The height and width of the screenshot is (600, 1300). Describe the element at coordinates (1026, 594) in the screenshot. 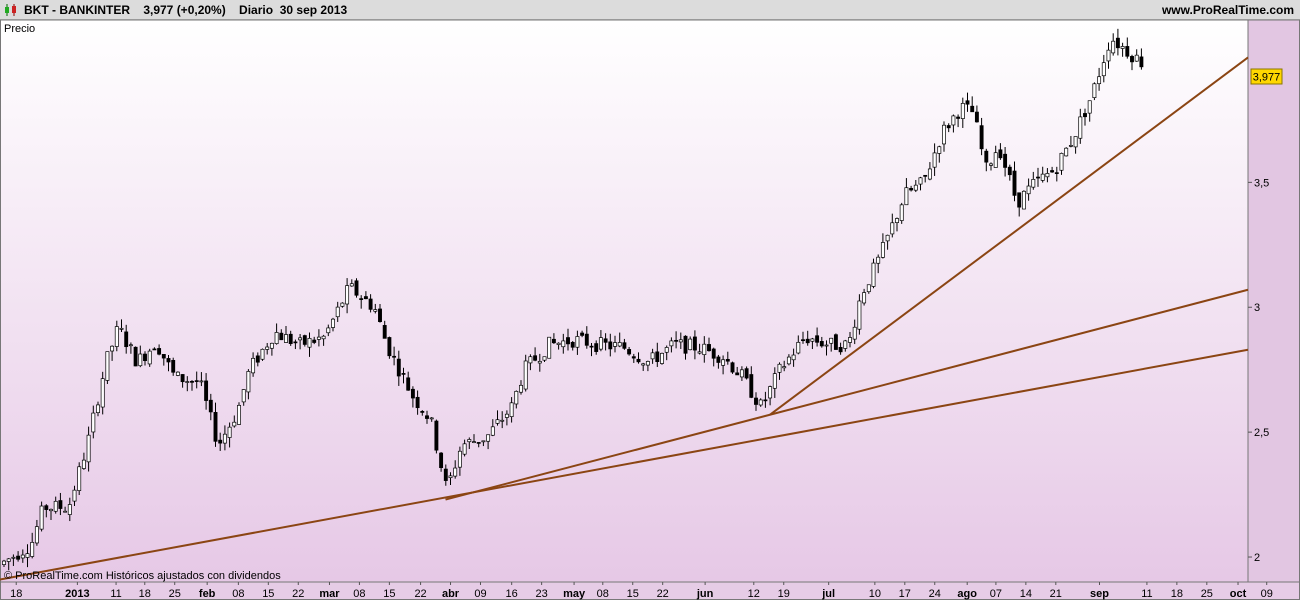

I see `x-tick-label: 14` at that location.